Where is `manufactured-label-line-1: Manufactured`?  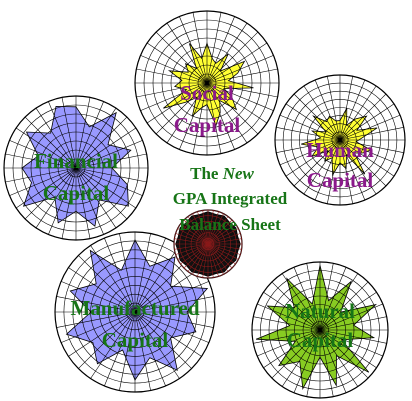
manufactured-label-line-1: Manufactured is located at coordinates (134, 308).